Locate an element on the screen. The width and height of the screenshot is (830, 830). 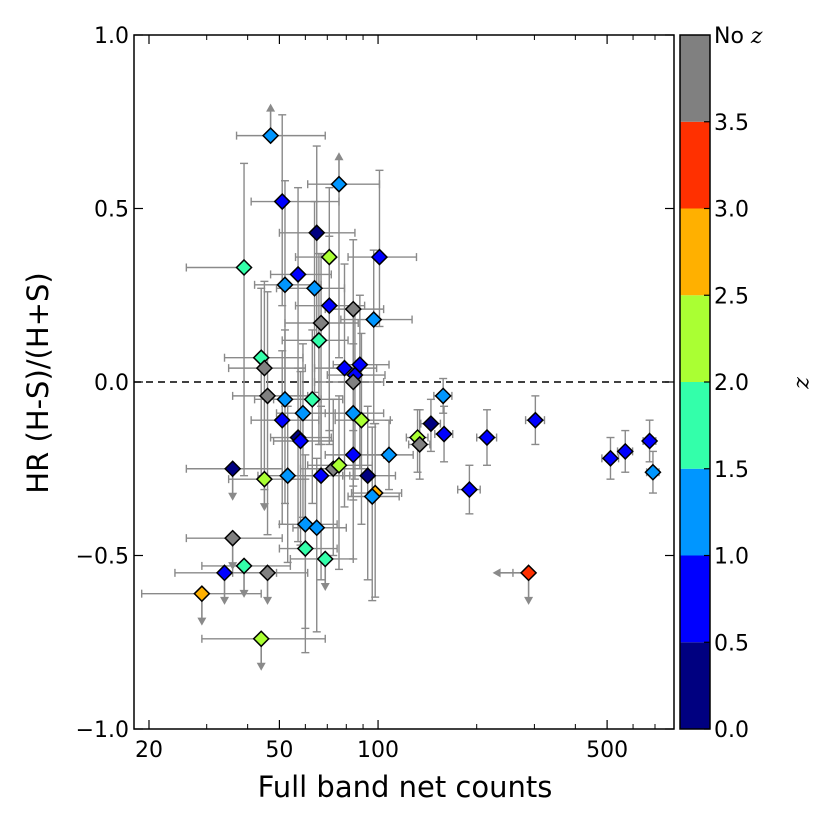
colorbar-tick-label: 3.5 is located at coordinates (731, 123).